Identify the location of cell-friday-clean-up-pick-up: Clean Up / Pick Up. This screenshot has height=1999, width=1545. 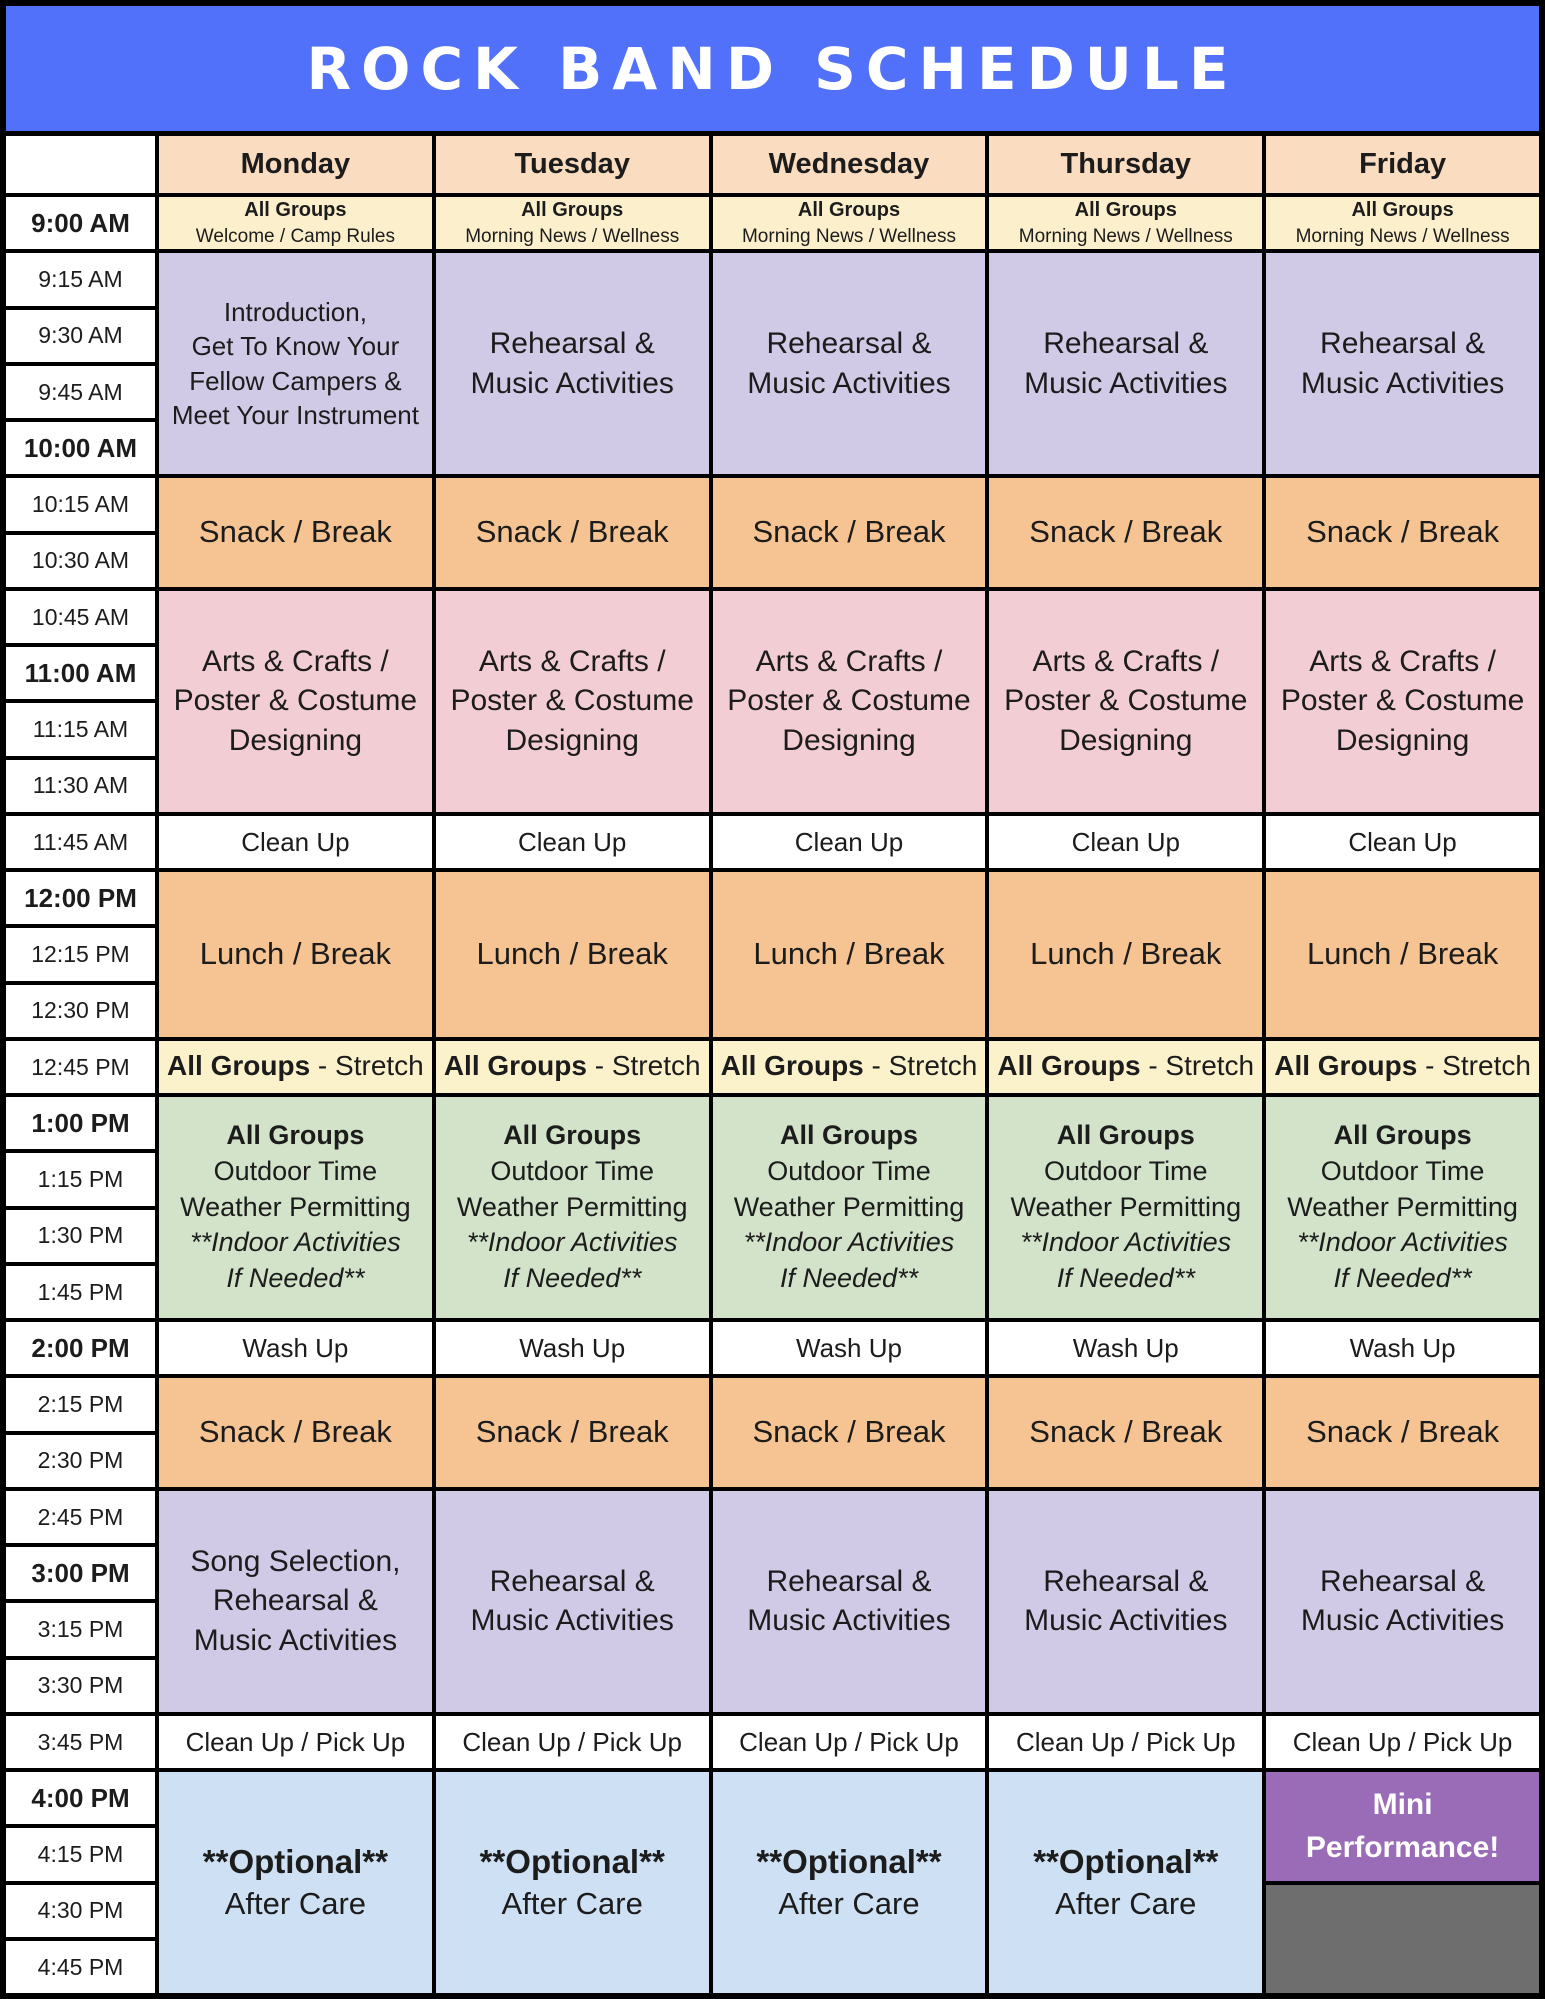
(1402, 1741).